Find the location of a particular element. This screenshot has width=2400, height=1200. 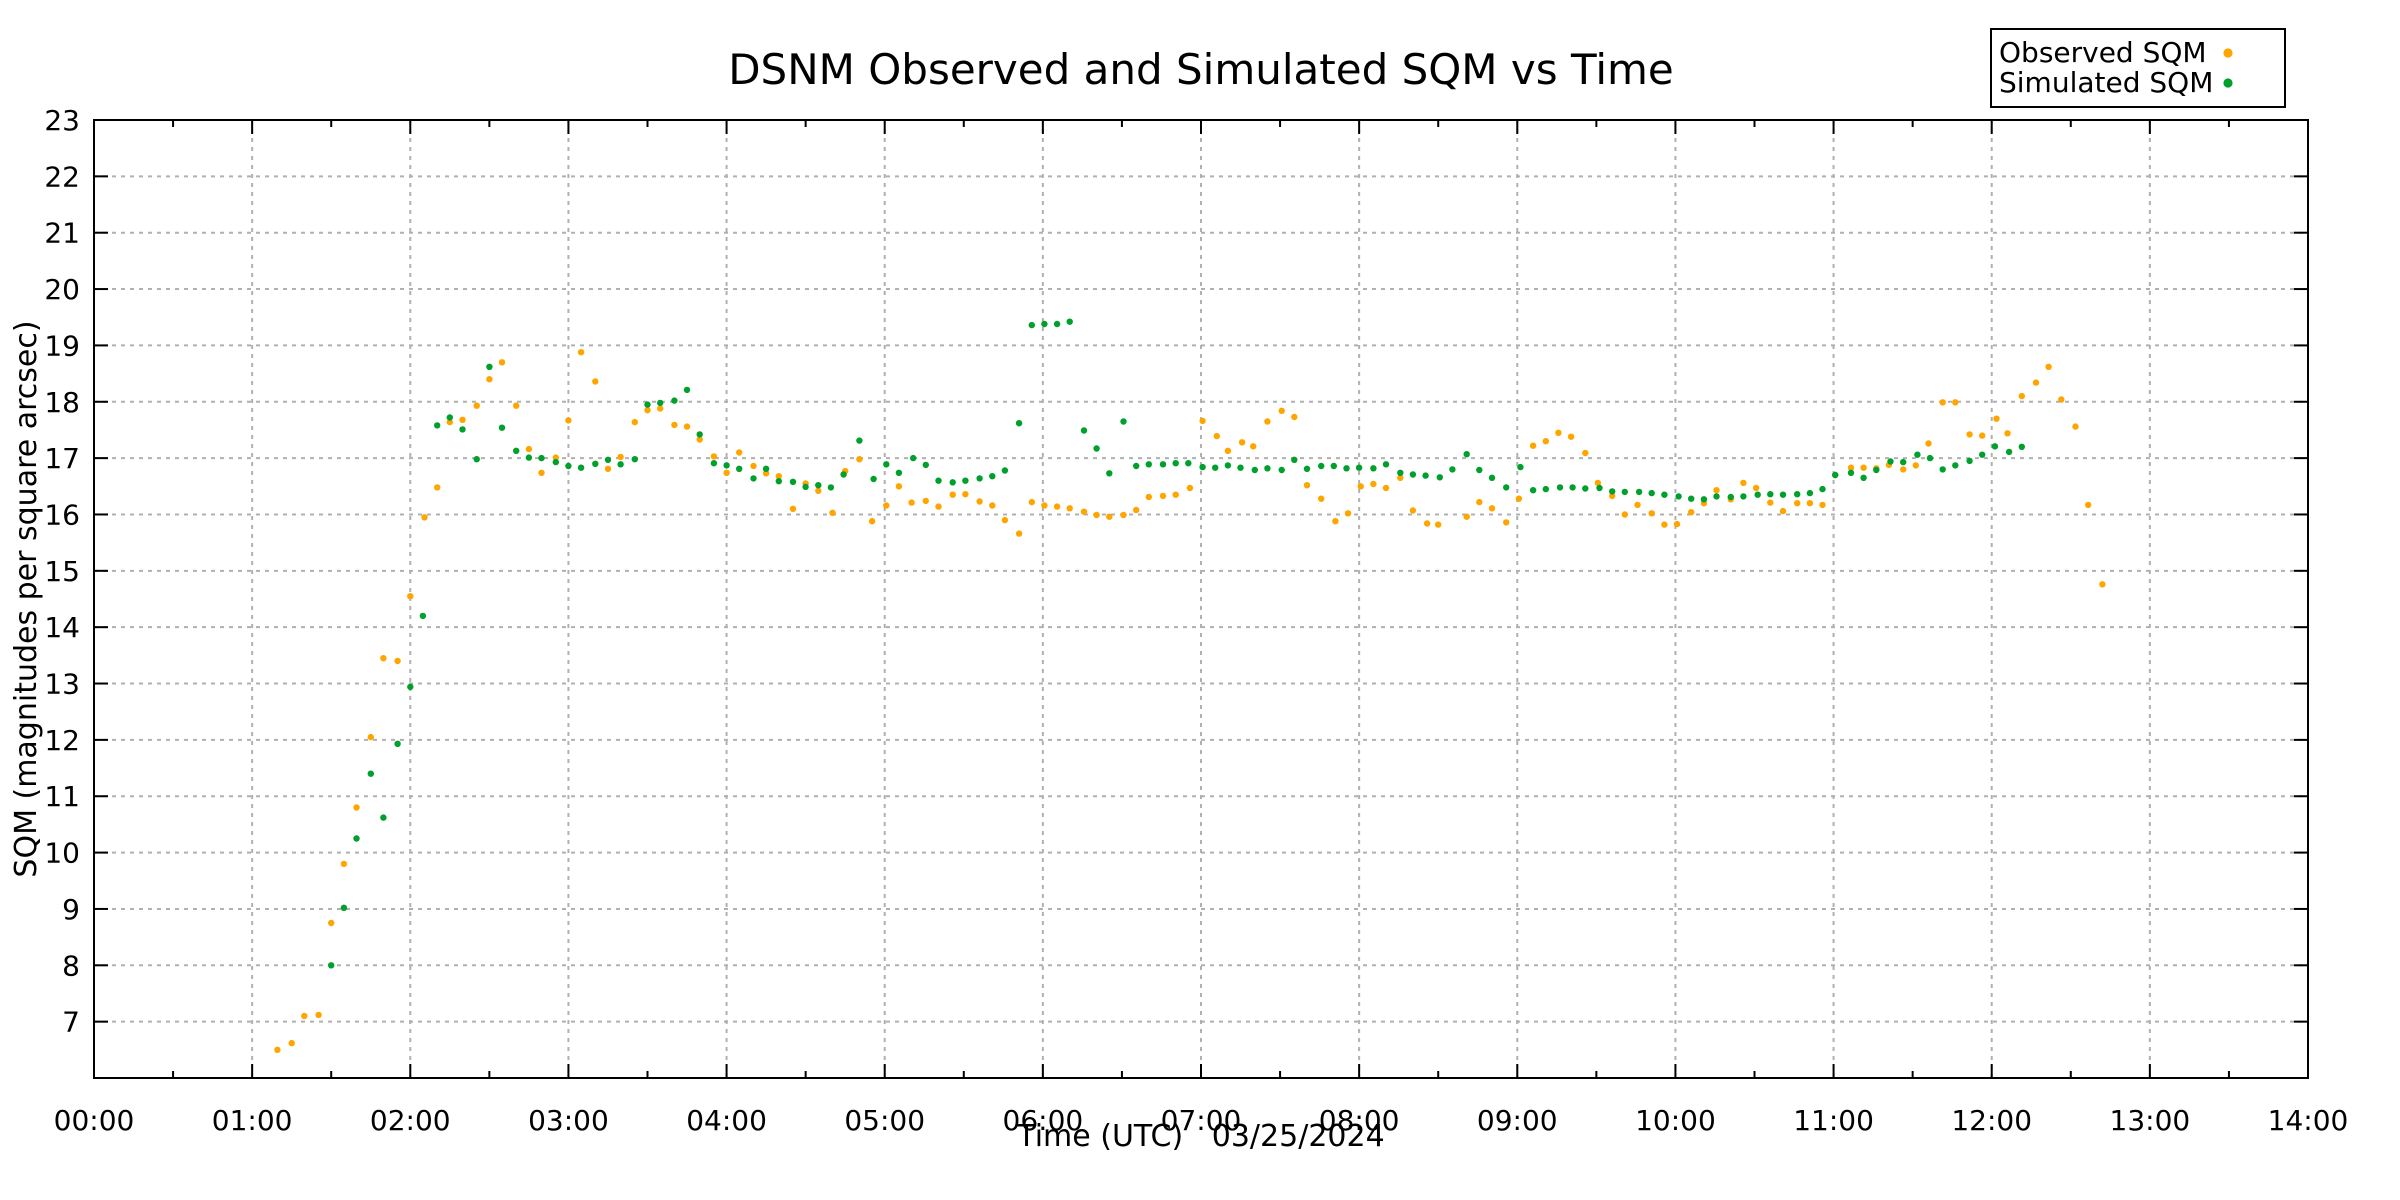

legend-label-observed: Observed SQM is located at coordinates (2103, 52).